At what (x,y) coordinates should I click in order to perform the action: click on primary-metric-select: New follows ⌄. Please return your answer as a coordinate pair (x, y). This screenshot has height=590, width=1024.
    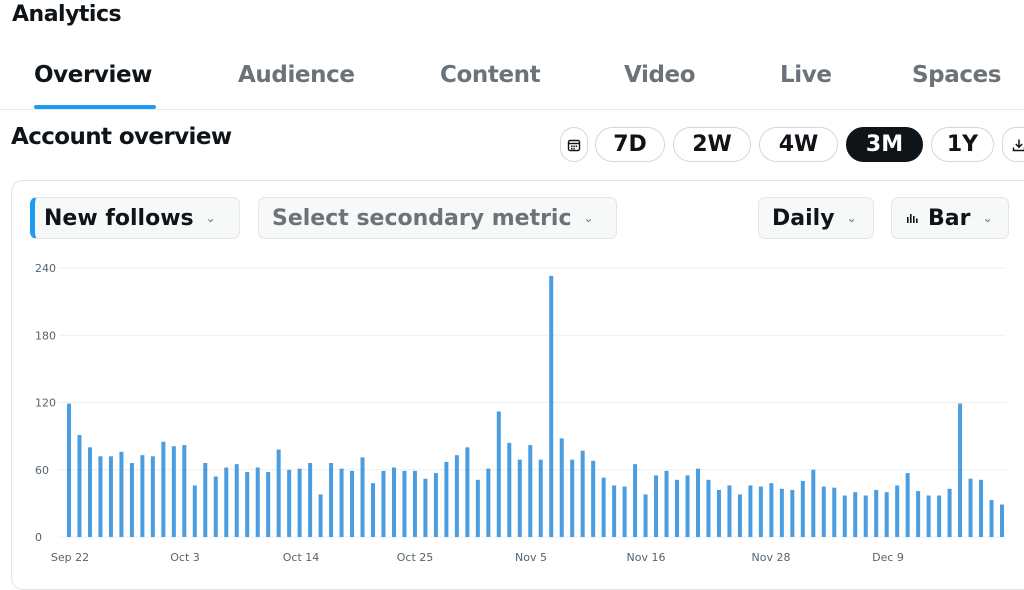
    Looking at the image, I should click on (135, 218).